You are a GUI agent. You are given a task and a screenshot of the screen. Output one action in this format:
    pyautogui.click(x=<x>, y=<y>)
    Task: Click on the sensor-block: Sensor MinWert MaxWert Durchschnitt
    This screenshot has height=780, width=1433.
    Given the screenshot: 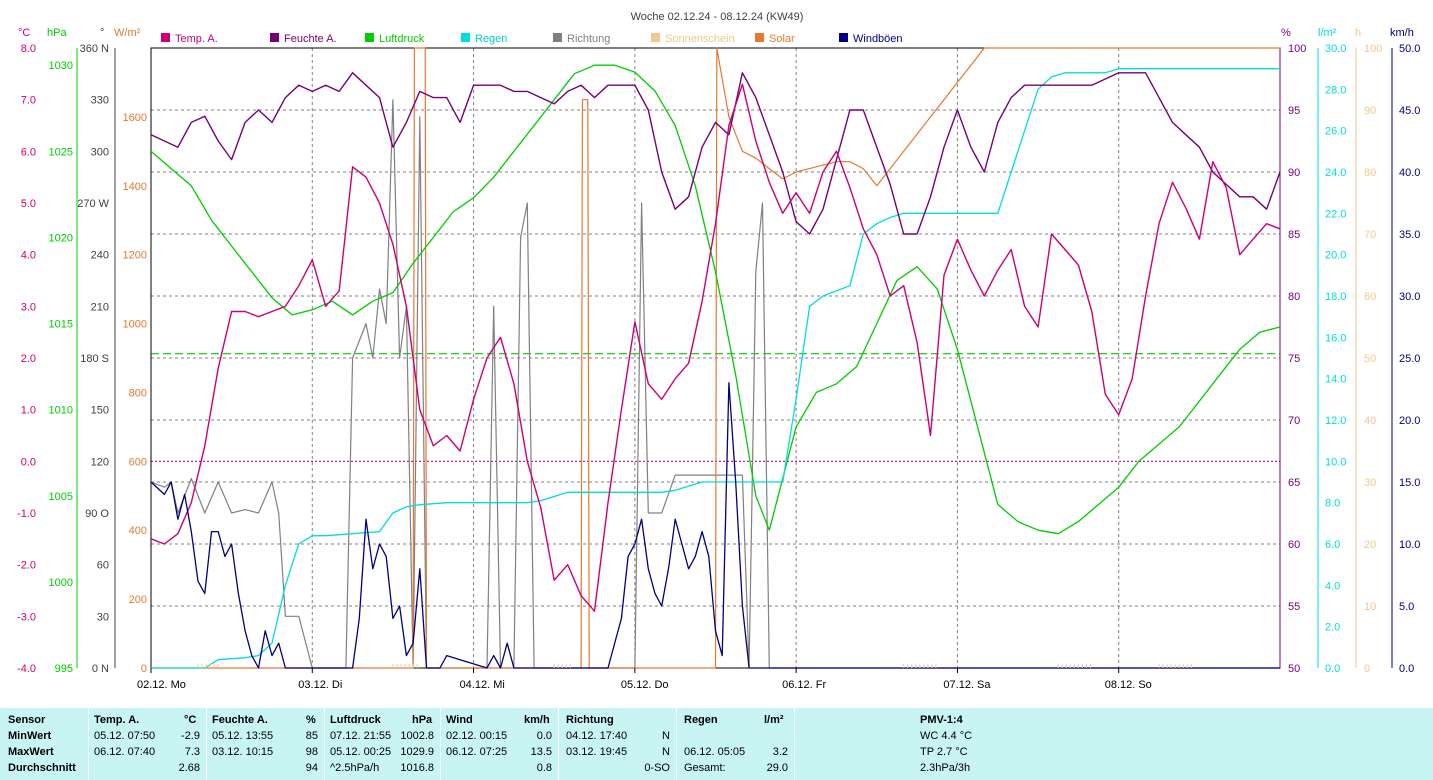 What is the action you would take?
    pyautogui.click(x=44, y=744)
    